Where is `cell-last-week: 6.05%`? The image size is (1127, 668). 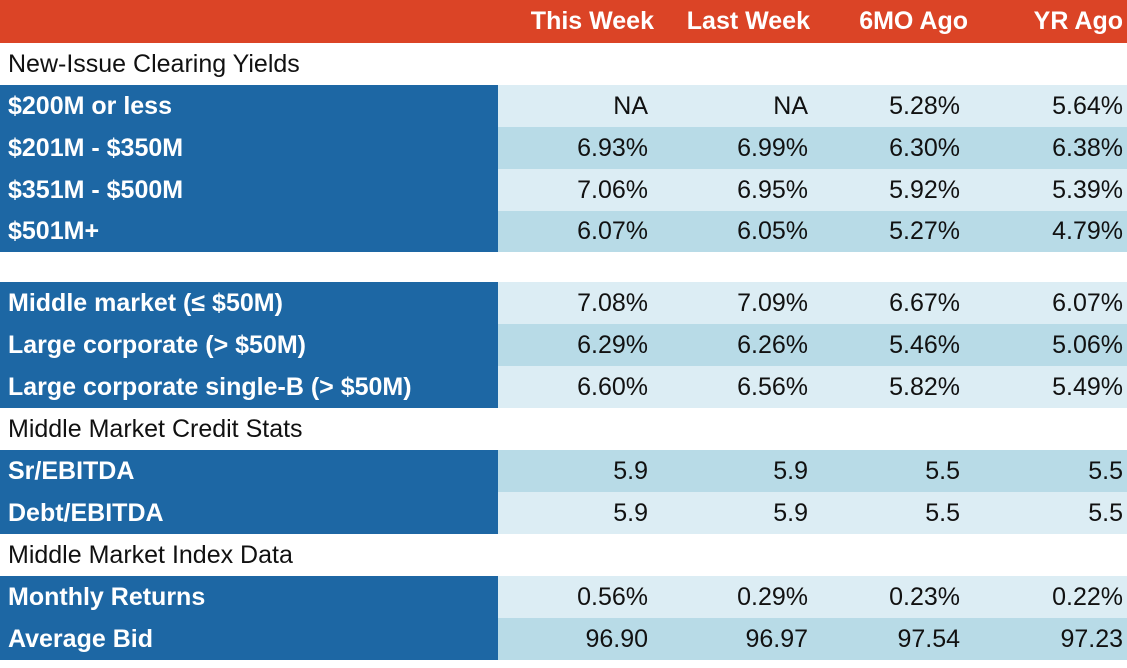 cell-last-week: 6.05% is located at coordinates (736, 232).